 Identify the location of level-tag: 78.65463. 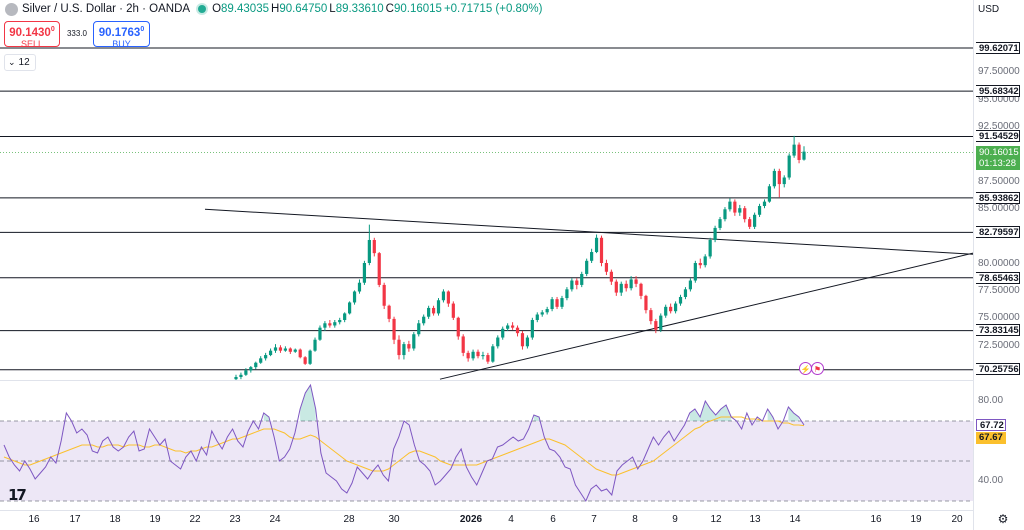
(998, 278).